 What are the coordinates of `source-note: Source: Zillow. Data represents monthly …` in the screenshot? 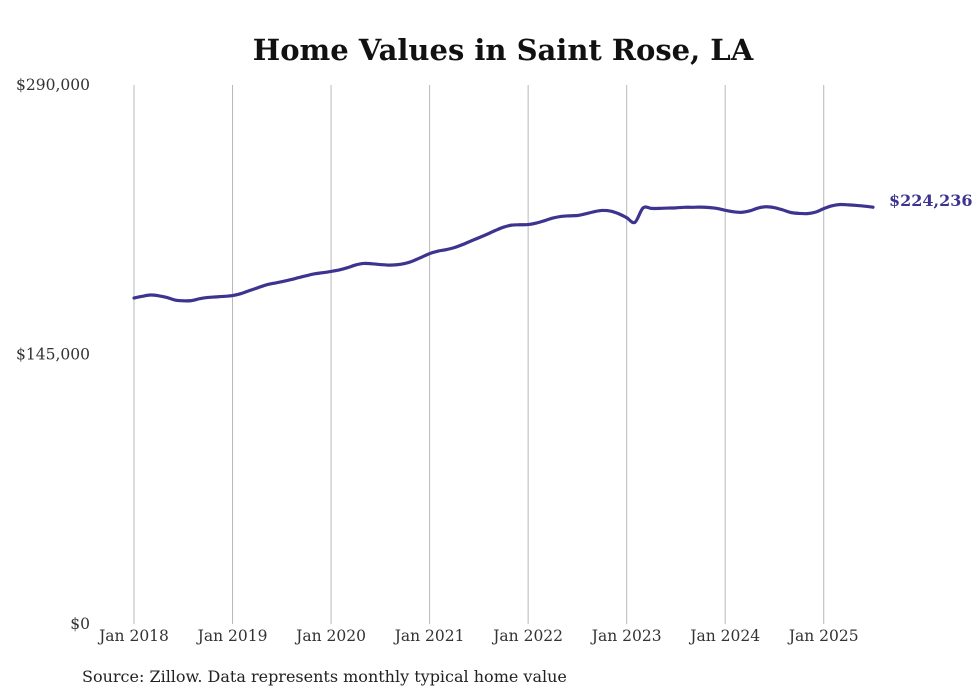 It's located at (324, 676).